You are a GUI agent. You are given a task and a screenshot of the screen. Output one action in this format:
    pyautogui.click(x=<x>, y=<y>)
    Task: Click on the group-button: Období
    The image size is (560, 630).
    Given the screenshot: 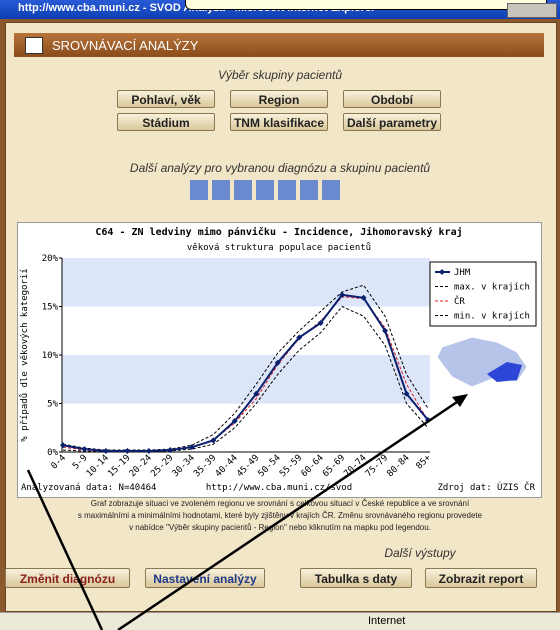 What is the action you would take?
    pyautogui.click(x=392, y=99)
    